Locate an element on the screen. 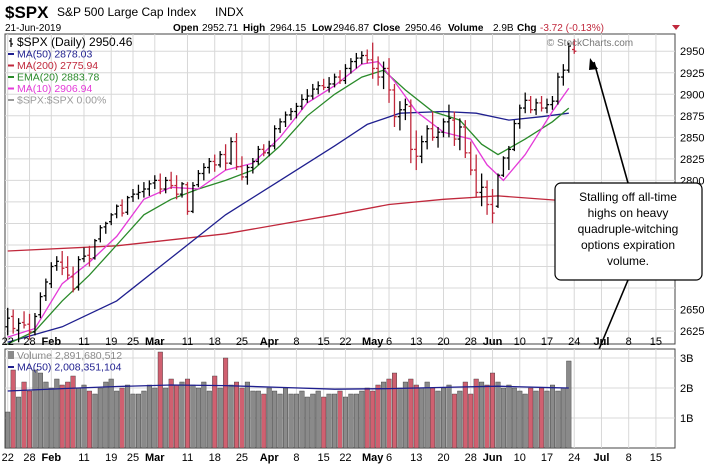 The height and width of the screenshot is (471, 715). volume-label: Volume is located at coordinates (466, 28).